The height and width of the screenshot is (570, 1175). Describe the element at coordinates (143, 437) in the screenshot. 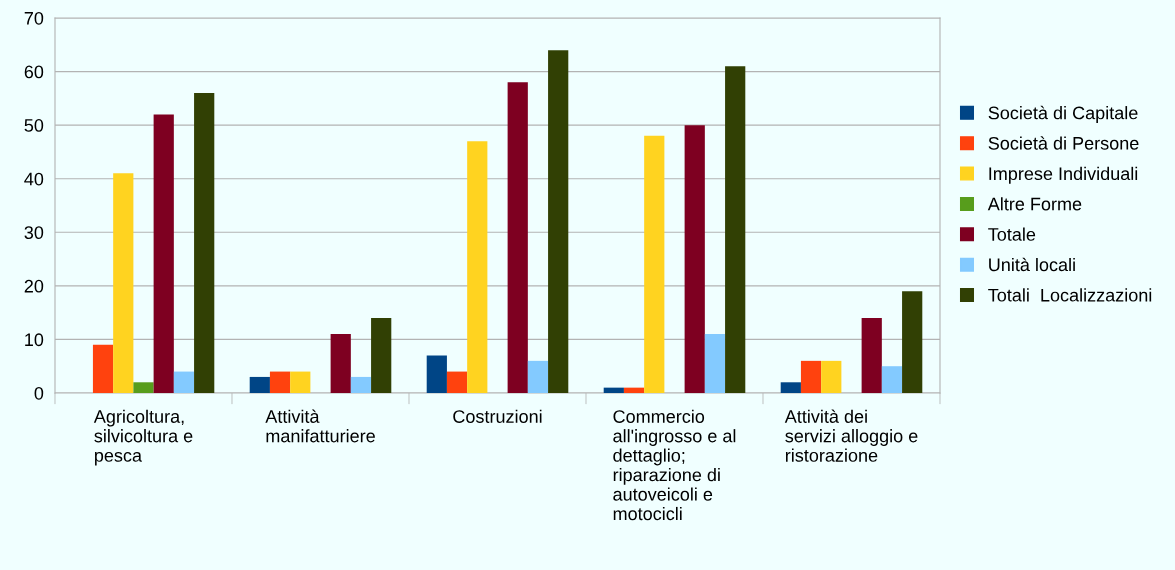

I see `x-tick-label: Agricoltura, silvicoltura e pesca` at that location.